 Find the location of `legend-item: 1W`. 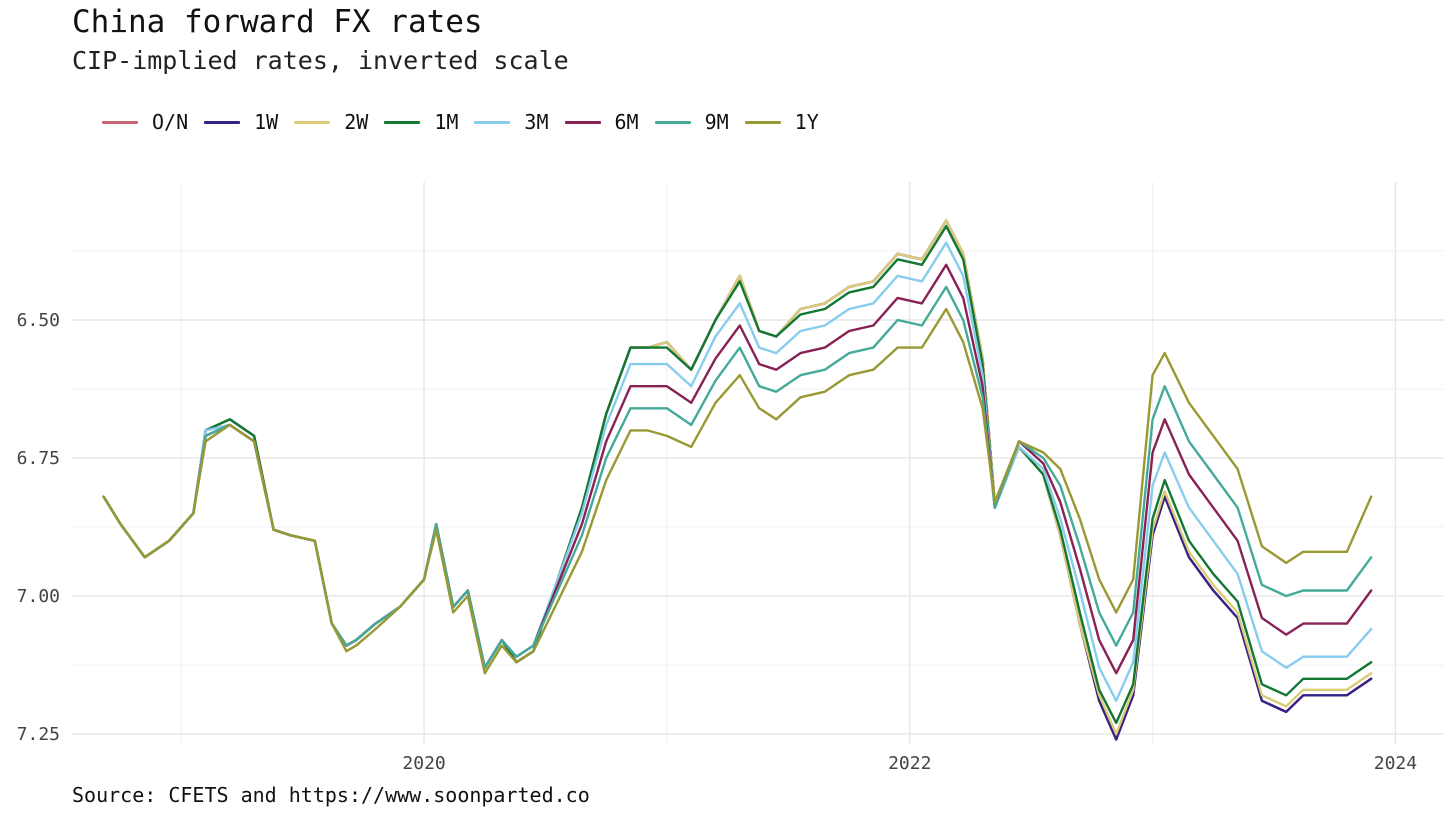

legend-item: 1W is located at coordinates (241, 122).